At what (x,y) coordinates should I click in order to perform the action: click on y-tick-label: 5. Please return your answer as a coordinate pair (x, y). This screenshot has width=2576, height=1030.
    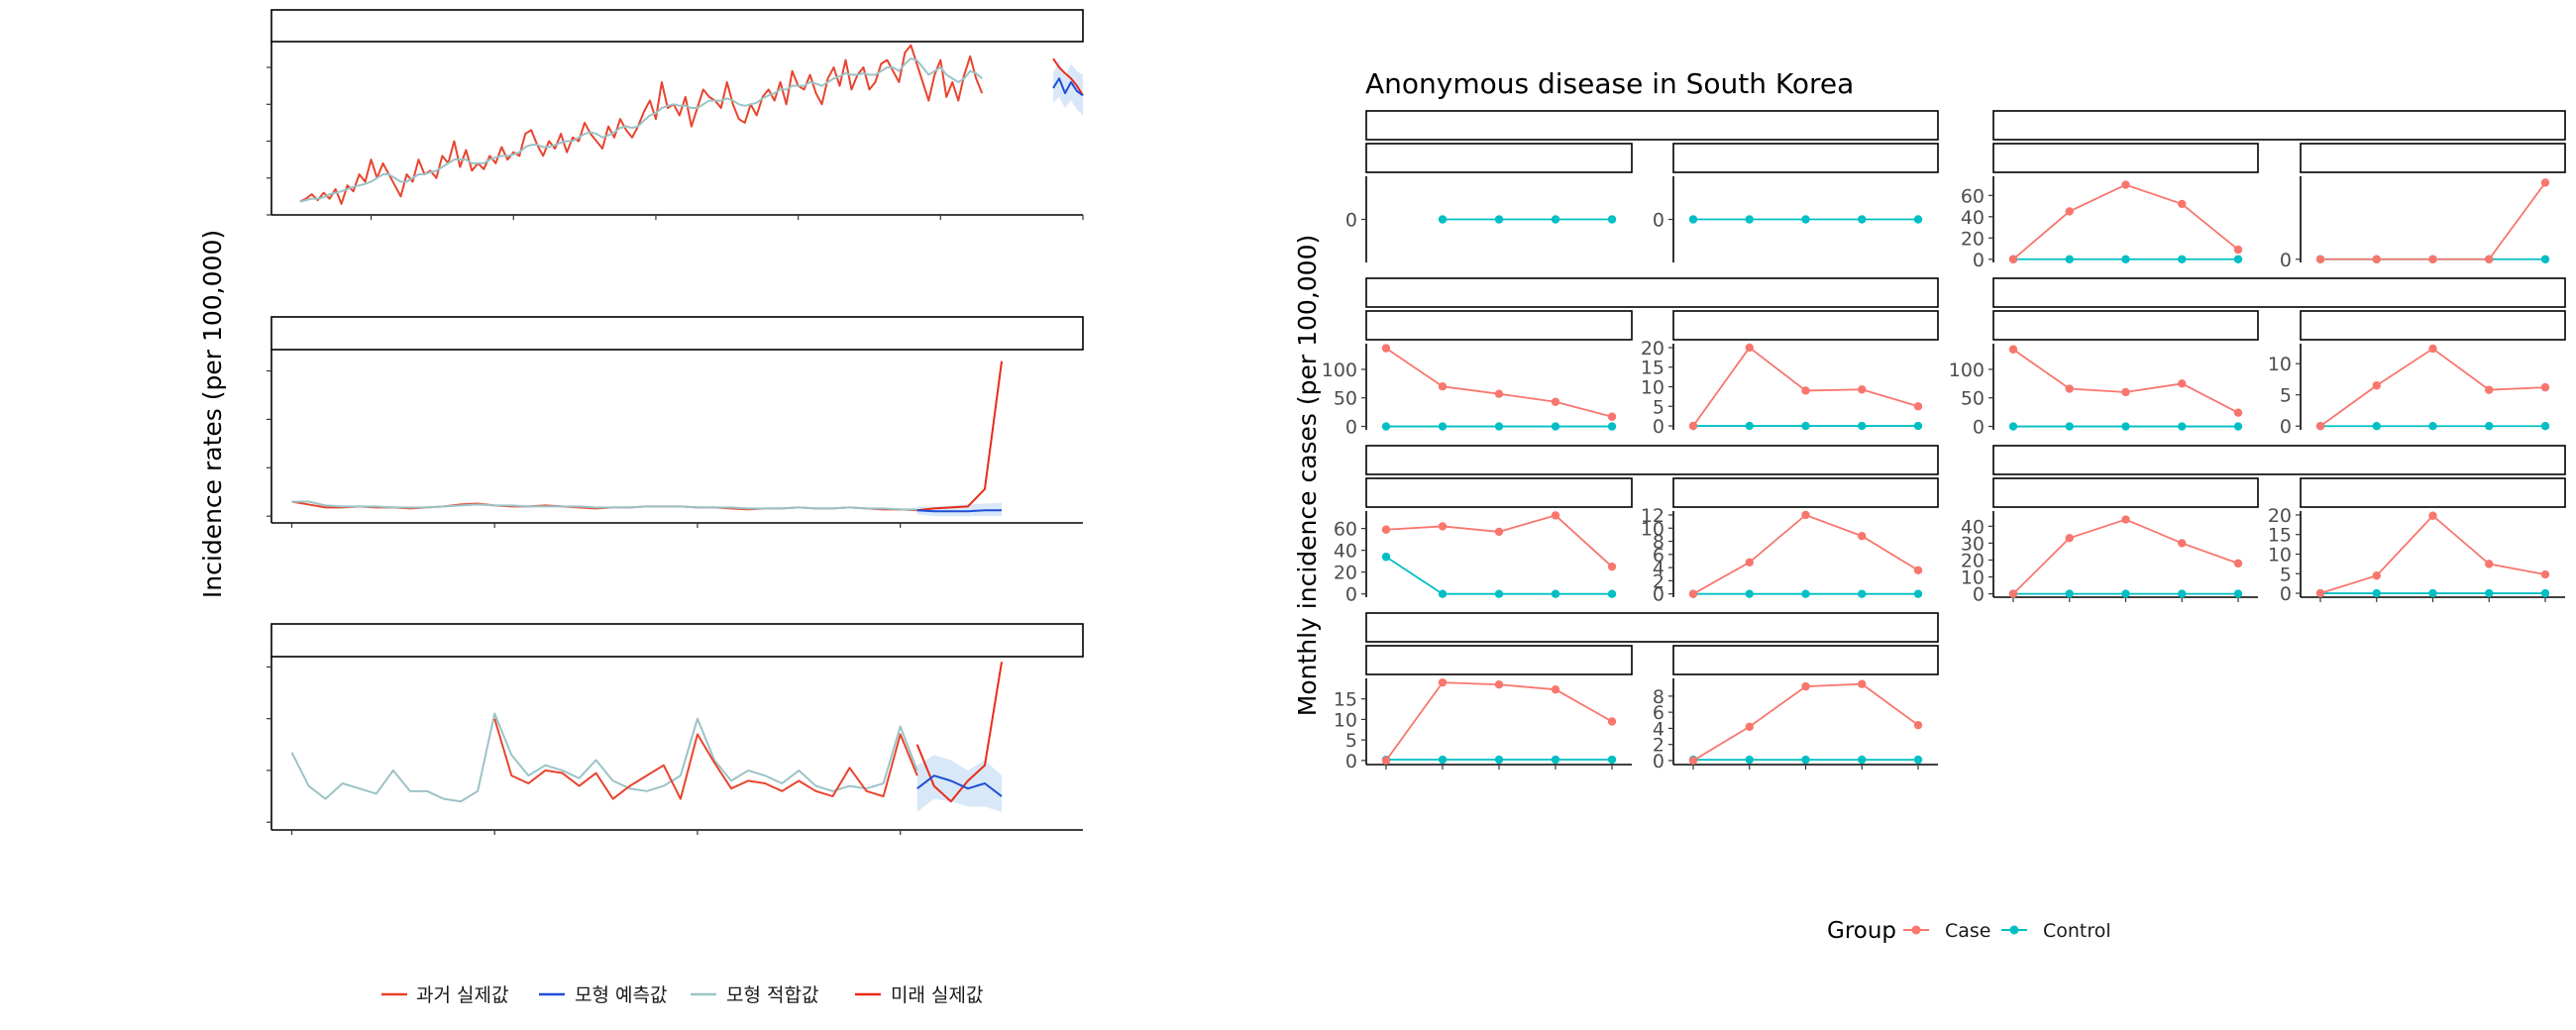
    Looking at the image, I should click on (1658, 407).